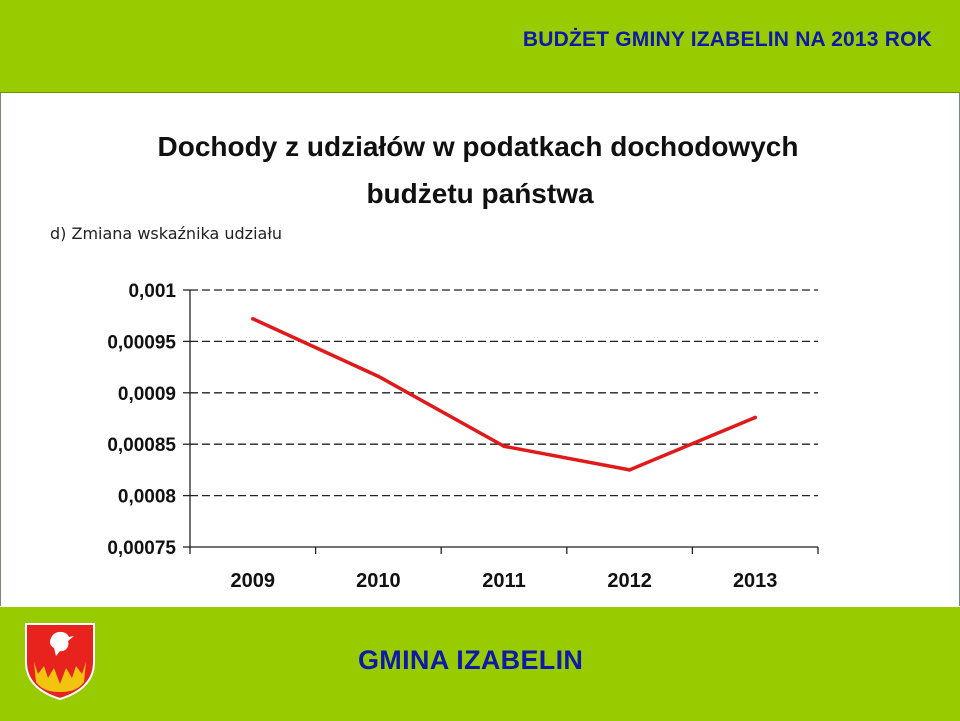  I want to click on y-tick-label: 0,00085, so click(141, 445).